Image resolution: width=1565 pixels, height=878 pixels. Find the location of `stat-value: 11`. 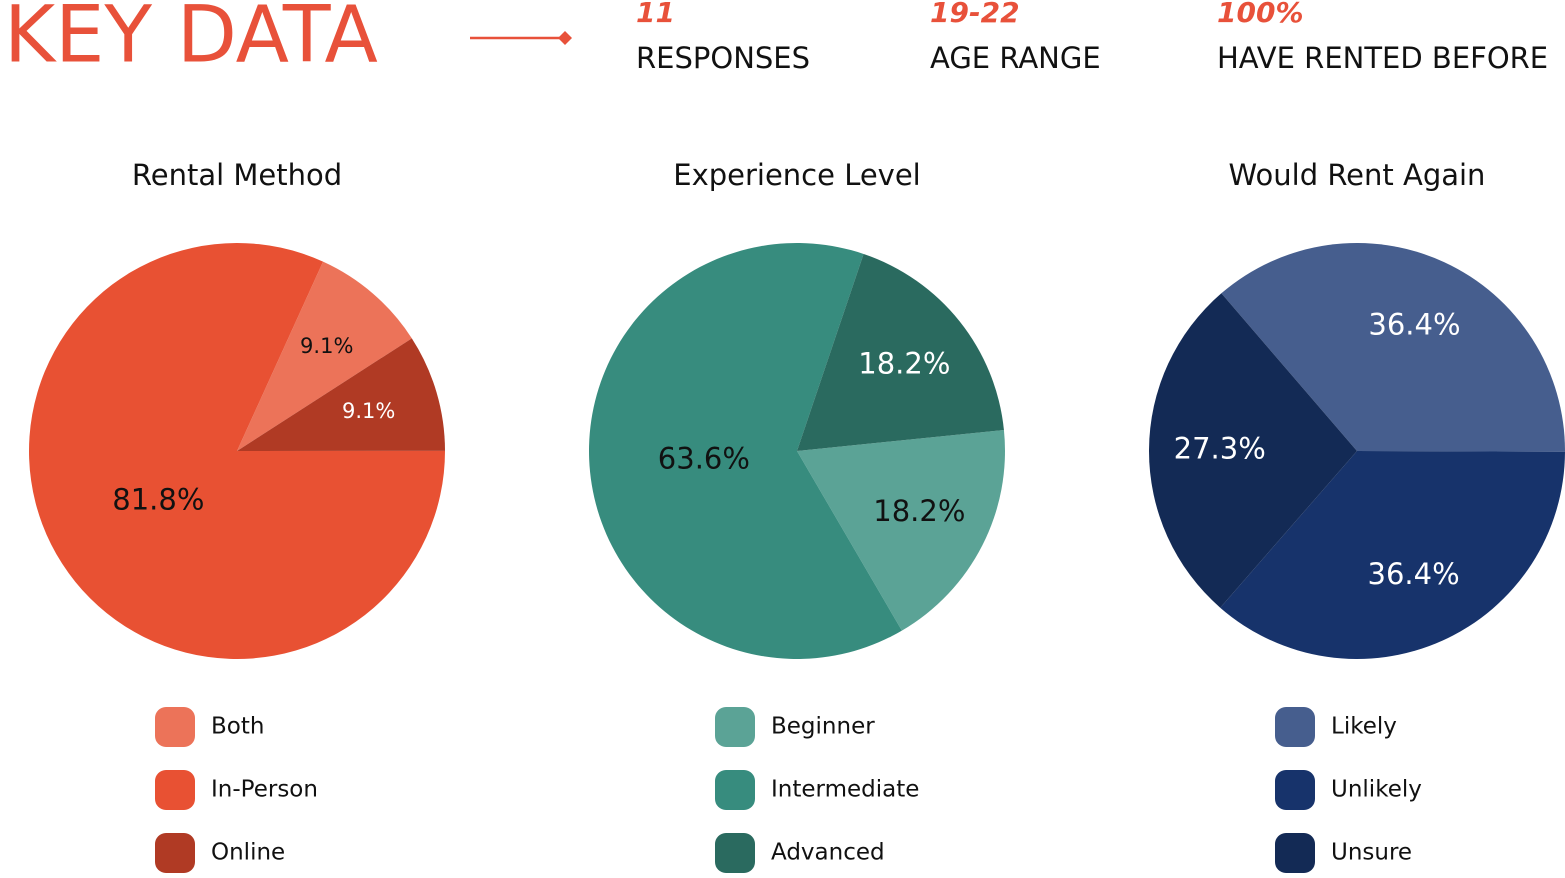

stat-value: 11 is located at coordinates (655, 14).